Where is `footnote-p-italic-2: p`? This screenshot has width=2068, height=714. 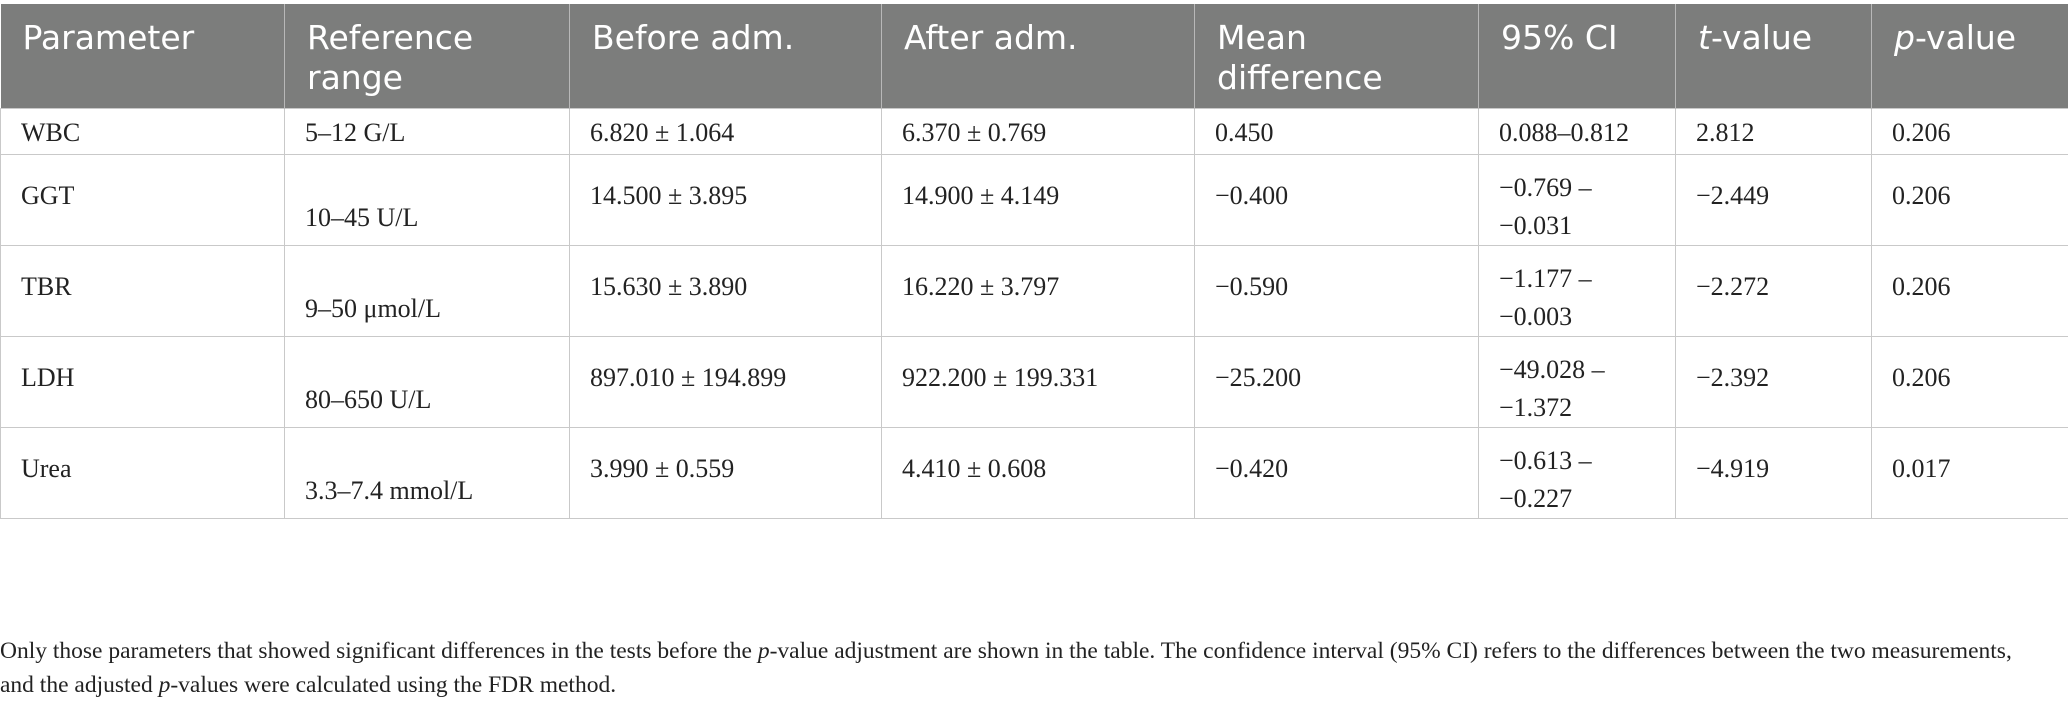 footnote-p-italic-2: p is located at coordinates (164, 685).